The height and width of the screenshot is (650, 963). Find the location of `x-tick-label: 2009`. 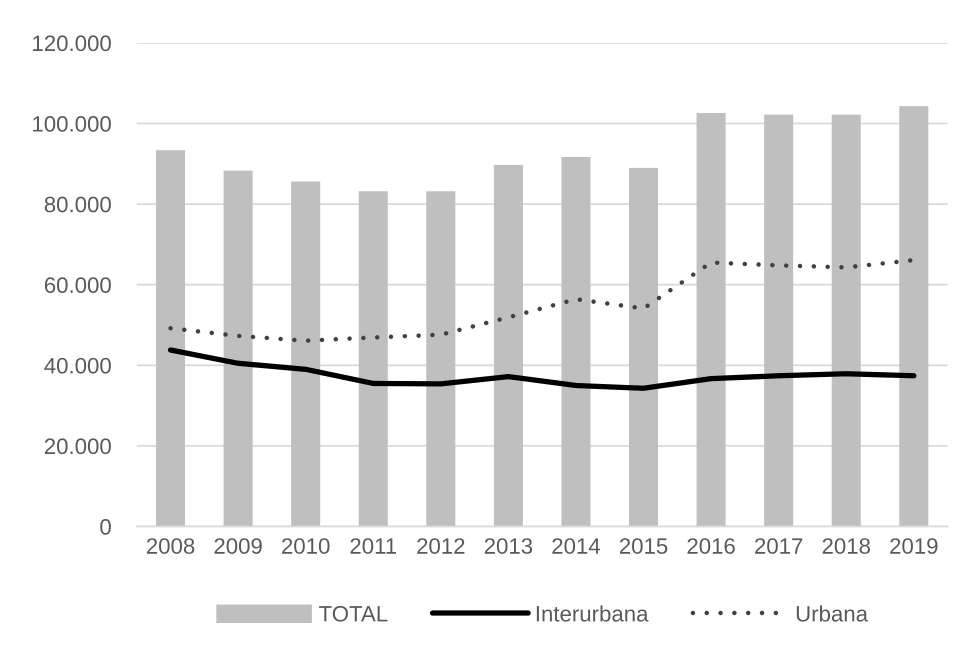

x-tick-label: 2009 is located at coordinates (238, 546).